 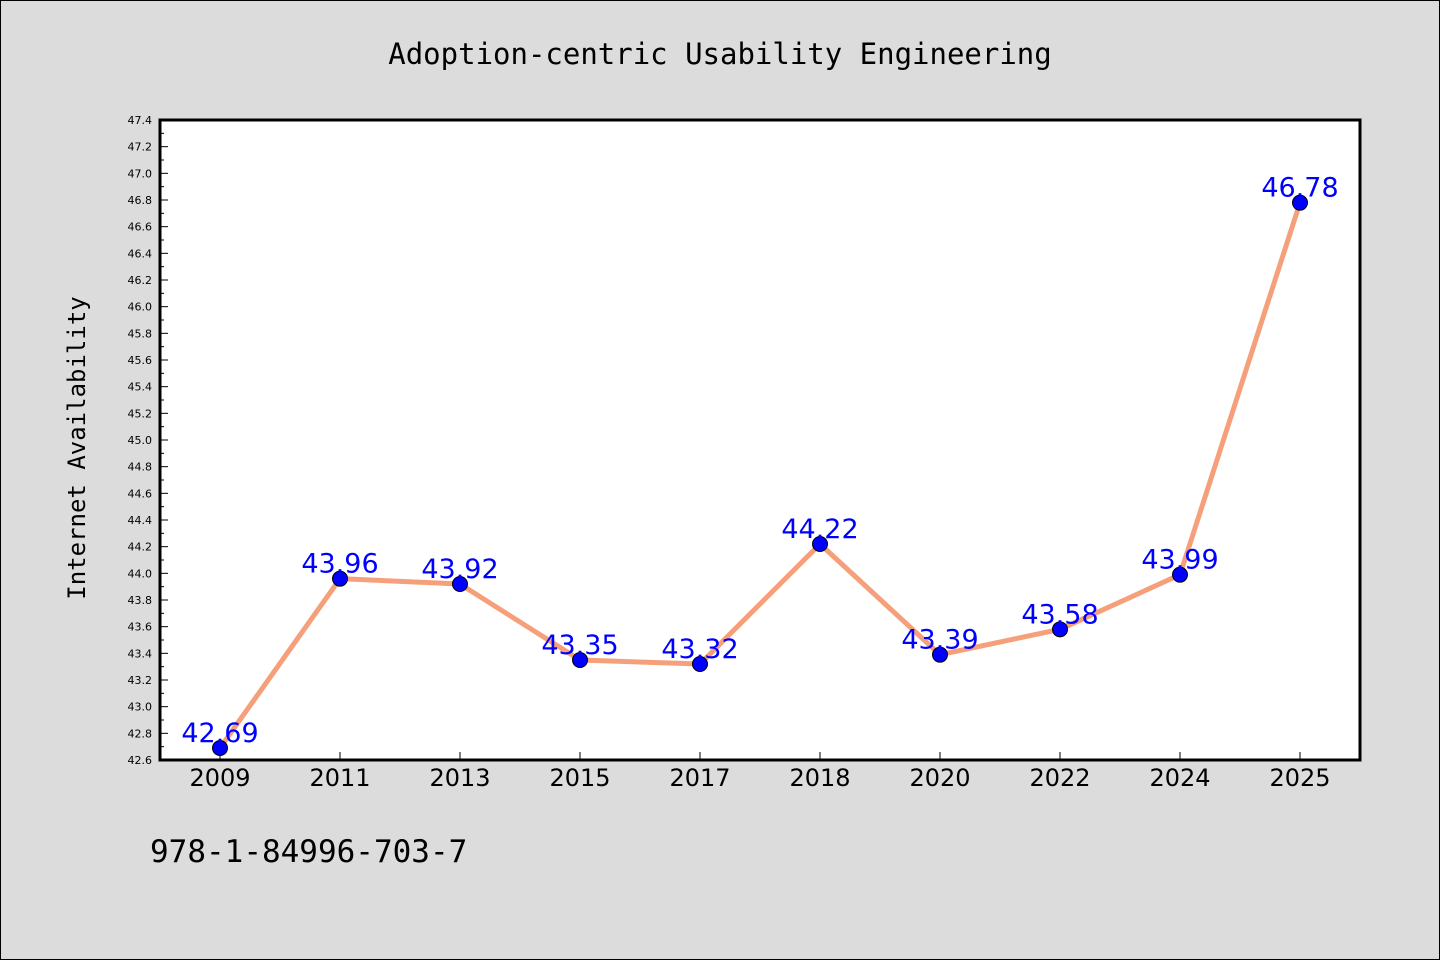 What do you see at coordinates (1299, 778) in the screenshot?
I see `x-tick-label: 2025` at bounding box center [1299, 778].